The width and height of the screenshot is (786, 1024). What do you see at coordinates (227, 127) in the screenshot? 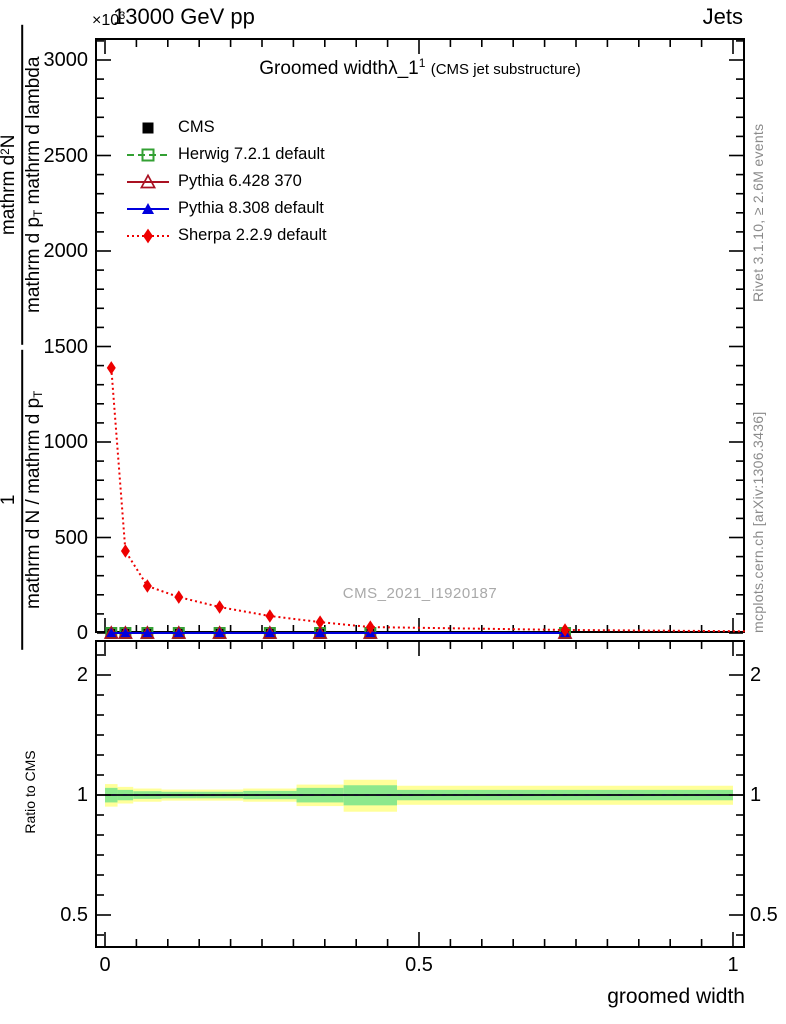
I see `legend-row-cms: CMS` at bounding box center [227, 127].